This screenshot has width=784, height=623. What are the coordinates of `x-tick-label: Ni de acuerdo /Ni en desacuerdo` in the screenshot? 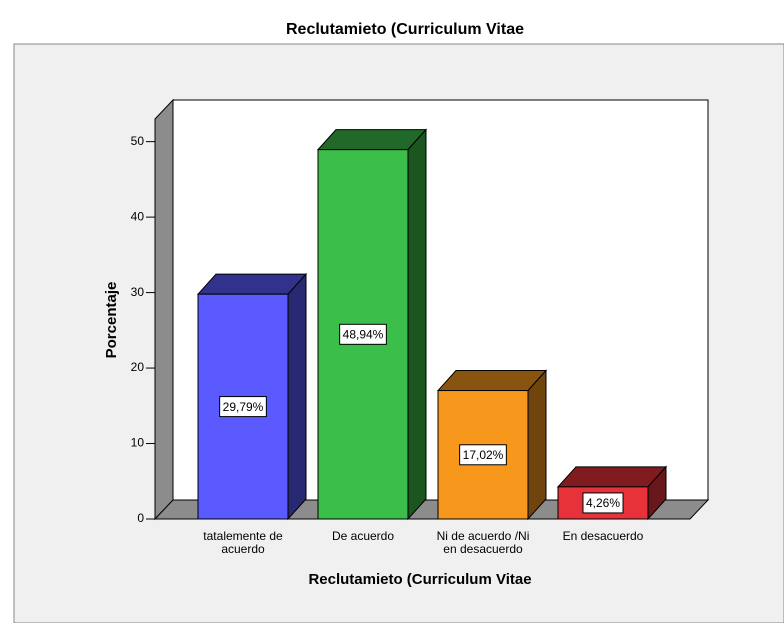 It's located at (483, 542).